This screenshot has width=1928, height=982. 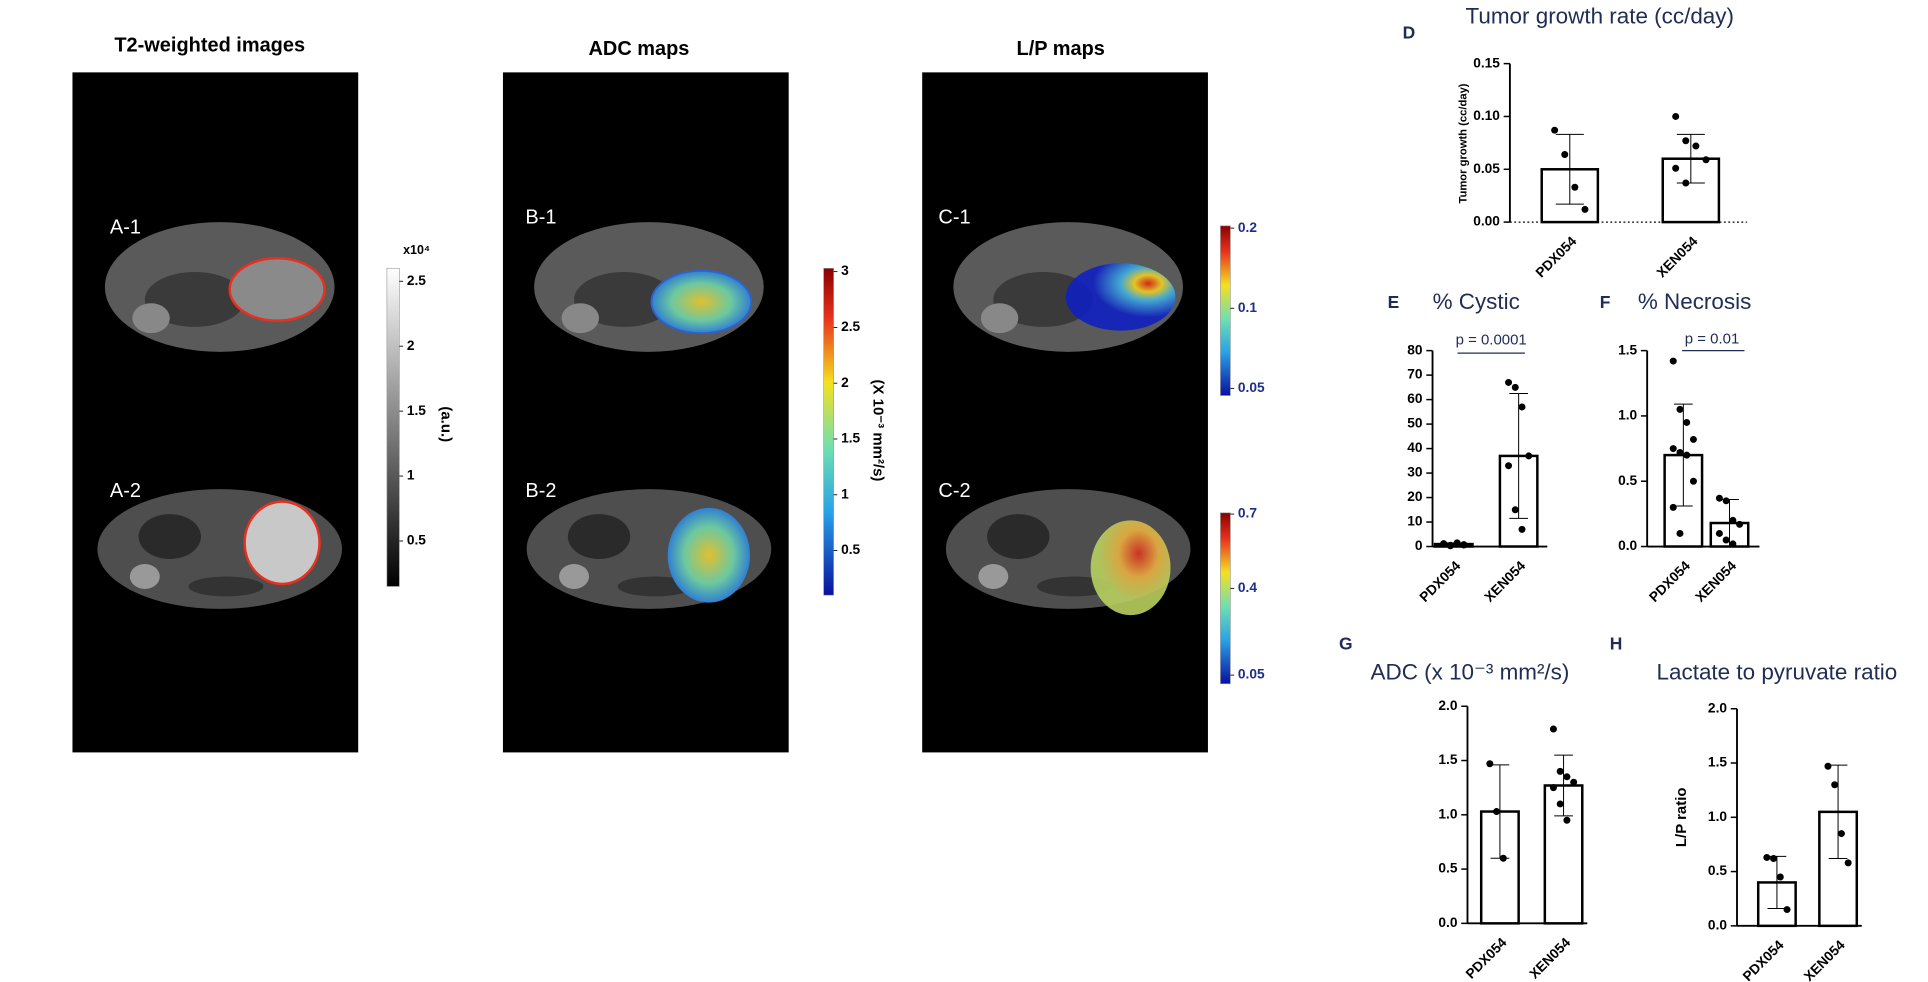 I want to click on annotation: p = 0.01, so click(x=1712, y=338).